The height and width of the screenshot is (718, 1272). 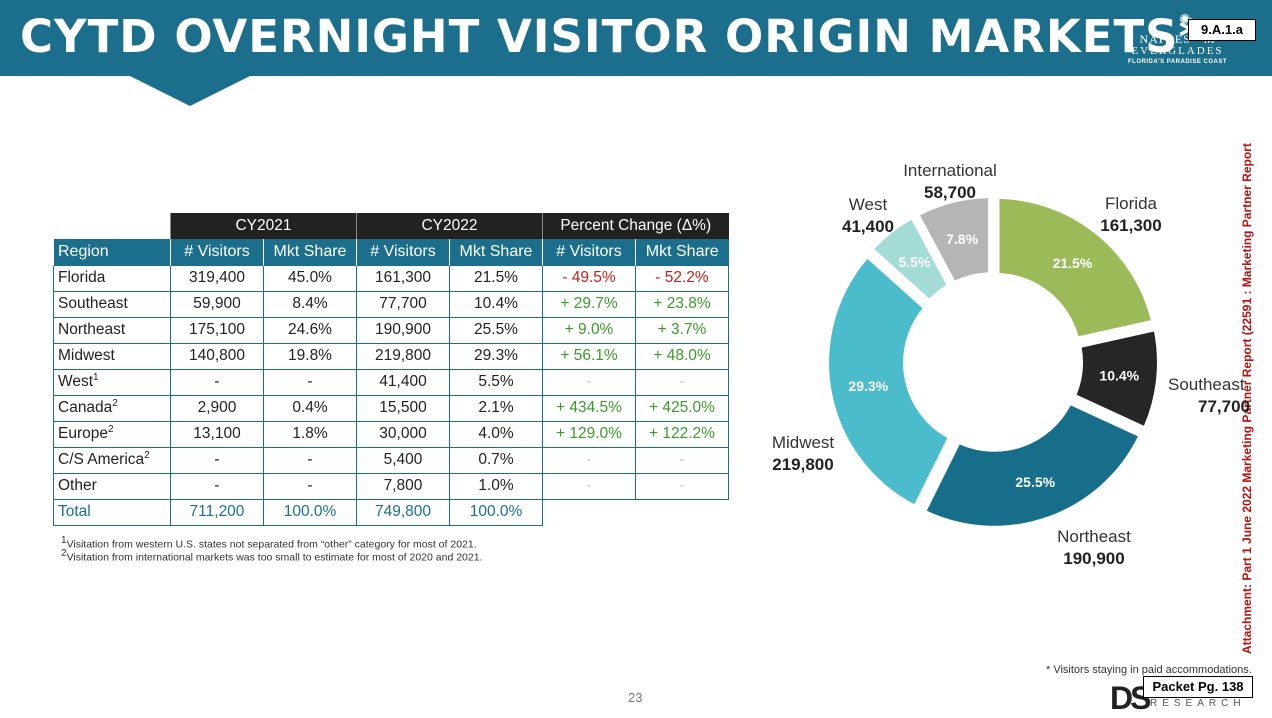 I want to click on cell-share-change: + 48.0%, so click(x=682, y=356).